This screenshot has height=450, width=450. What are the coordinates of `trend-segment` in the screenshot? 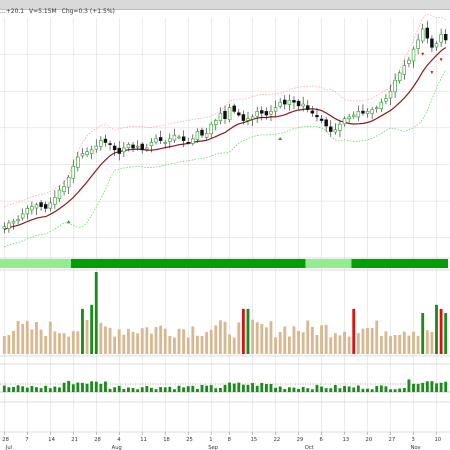 It's located at (35, 263).